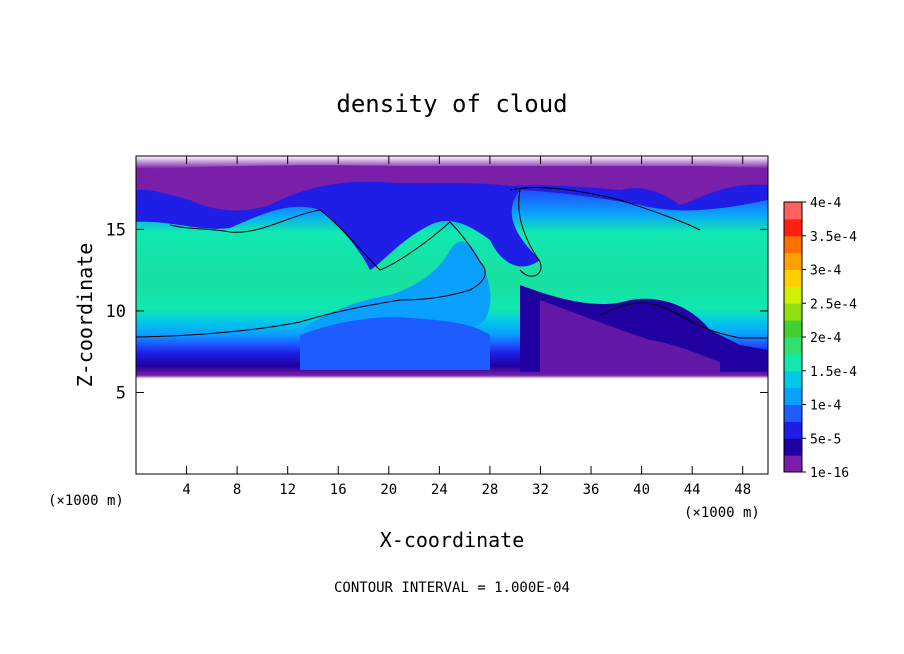 The image size is (904, 654). What do you see at coordinates (121, 393) in the screenshot?
I see `y-tick-label: 5` at bounding box center [121, 393].